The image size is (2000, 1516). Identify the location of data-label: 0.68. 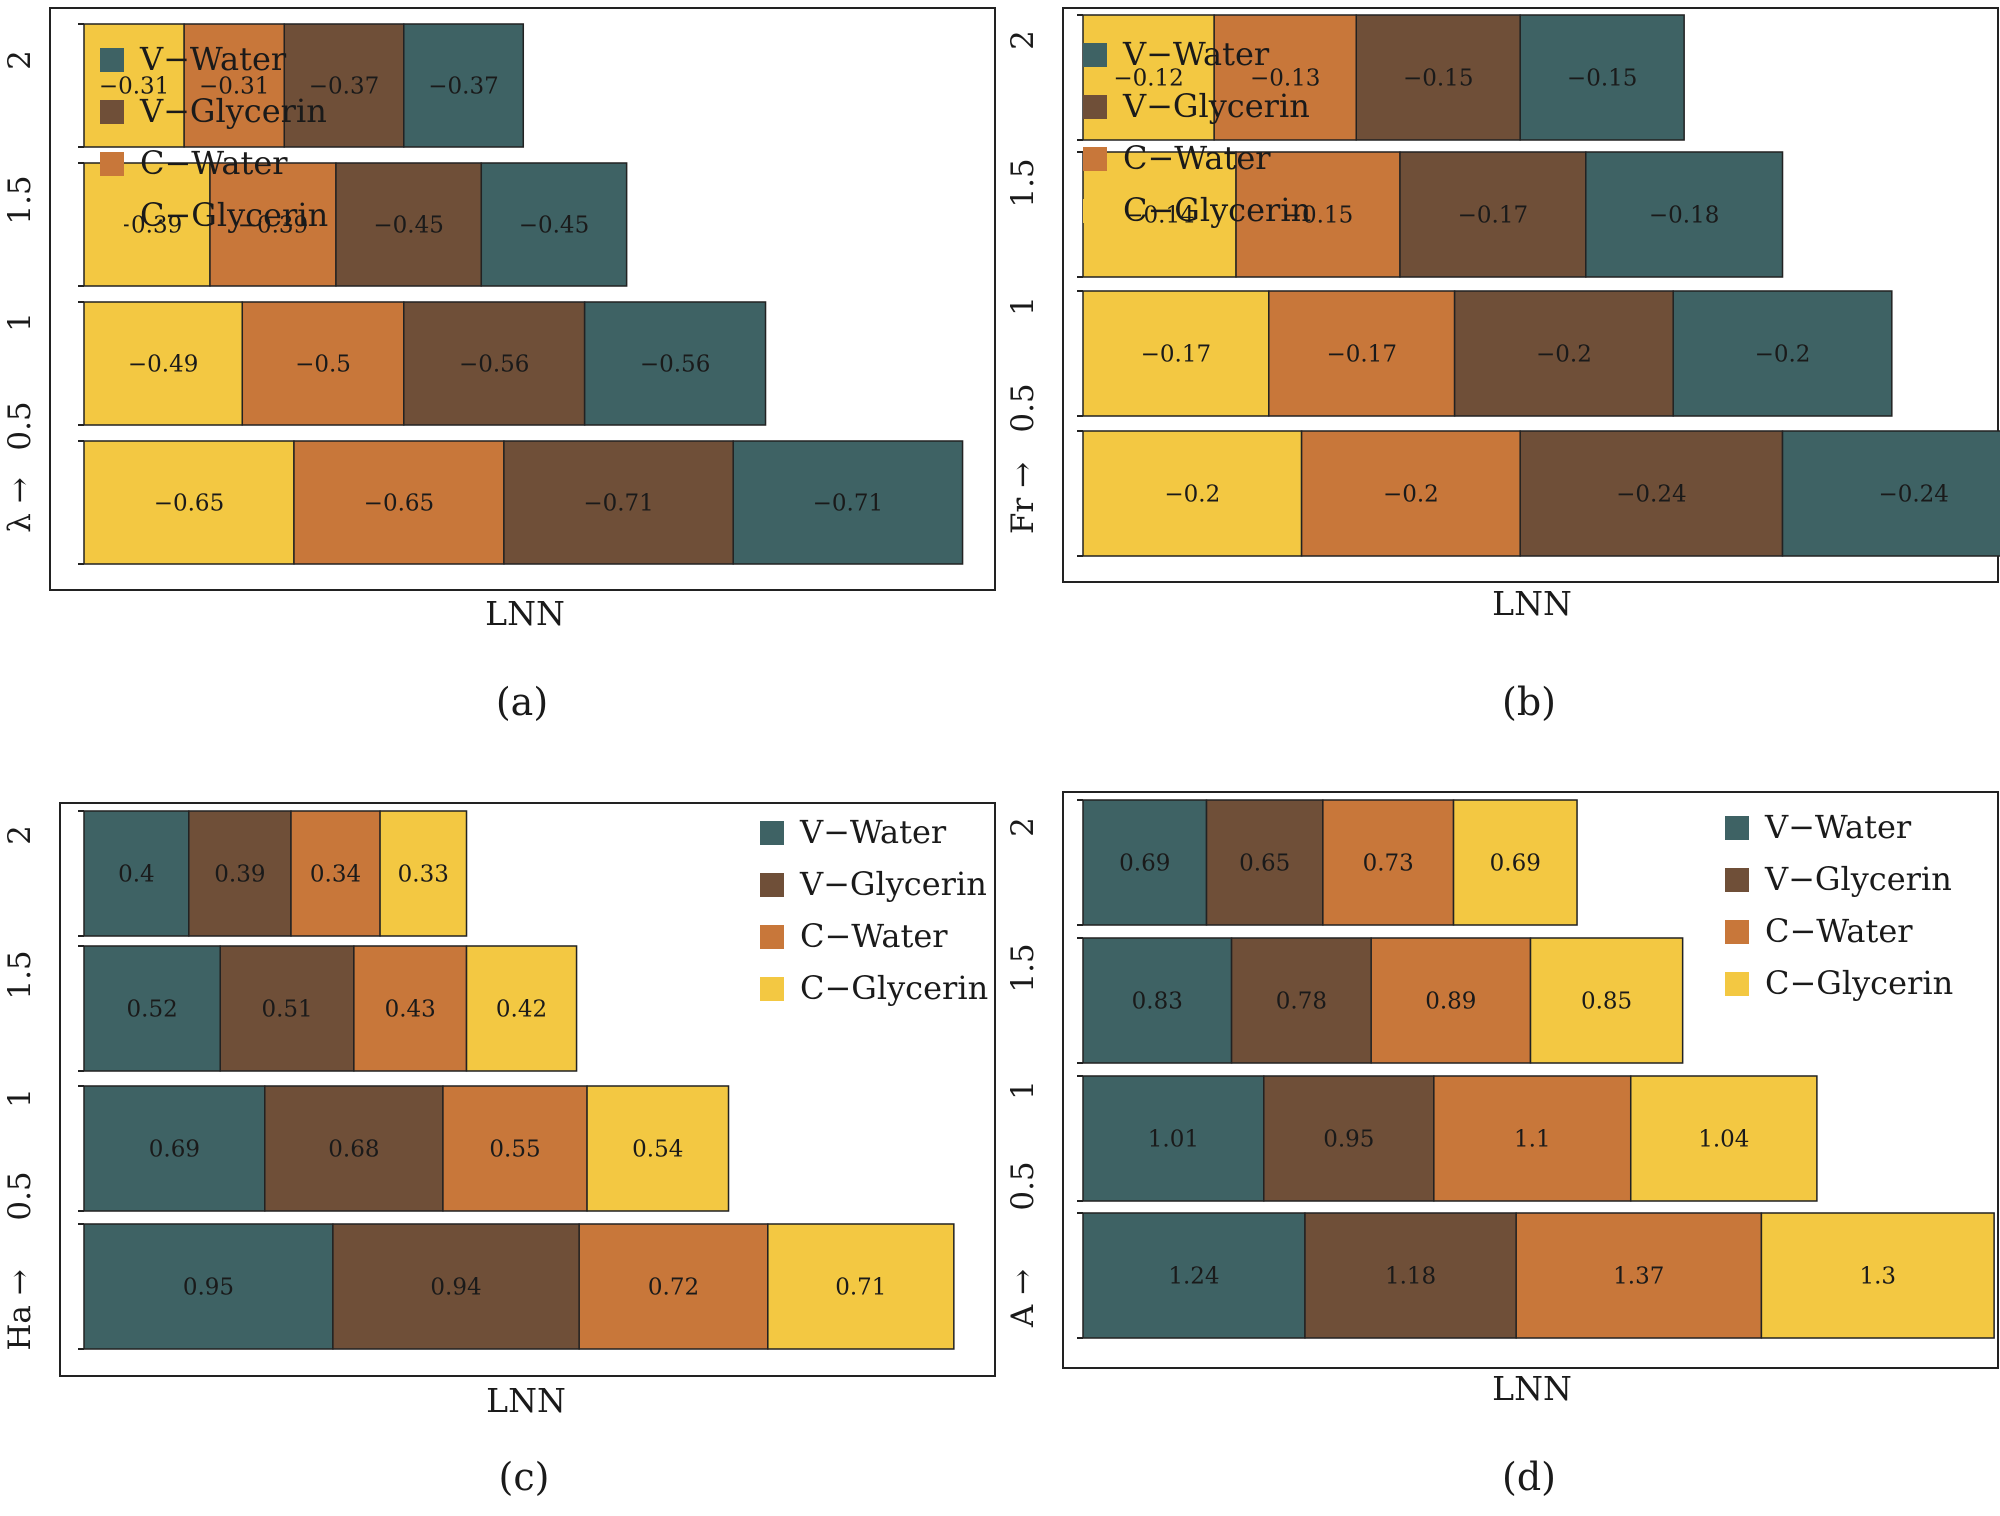
(353, 1150).